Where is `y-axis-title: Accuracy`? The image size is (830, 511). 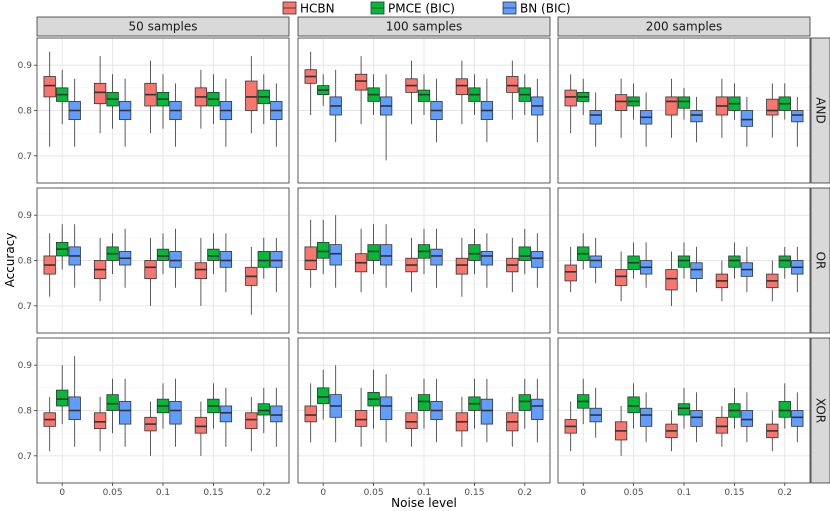 y-axis-title: Accuracy is located at coordinates (10, 260).